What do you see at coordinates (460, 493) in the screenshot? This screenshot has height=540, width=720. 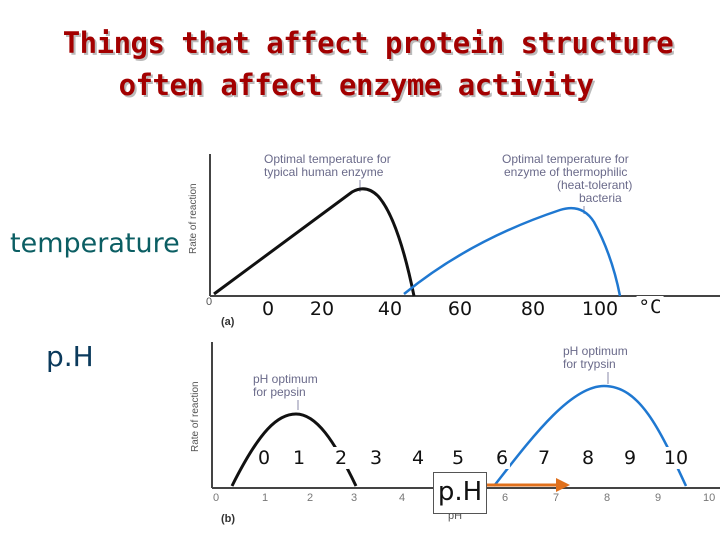 I see `ph-axis-box: p.H` at bounding box center [460, 493].